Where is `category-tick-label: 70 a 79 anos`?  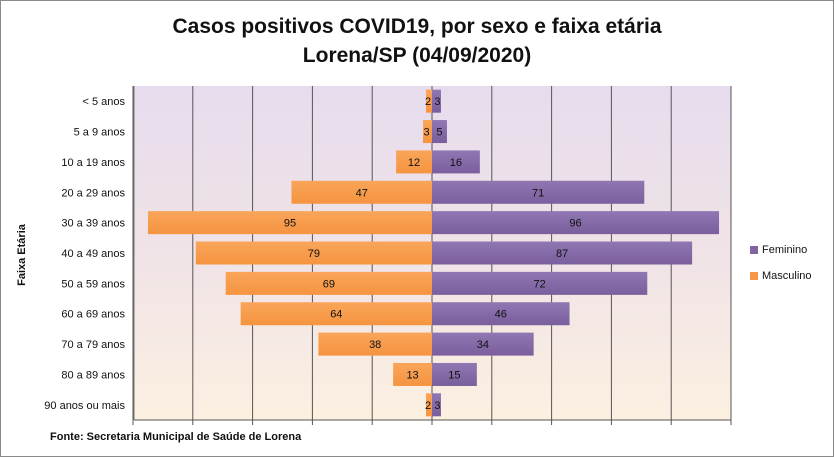
category-tick-label: 70 a 79 anos is located at coordinates (93, 345).